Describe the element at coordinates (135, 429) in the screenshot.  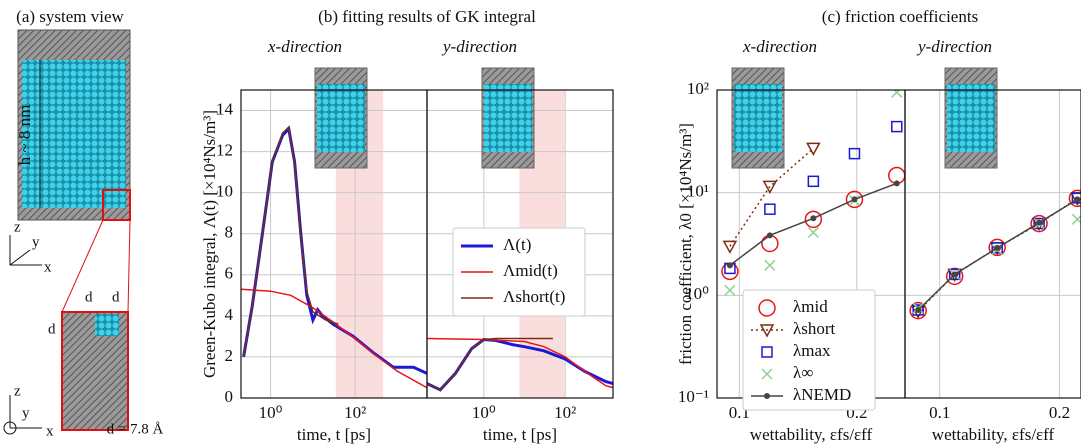
I see `spacing-label: d = 7.8 Å` at that location.